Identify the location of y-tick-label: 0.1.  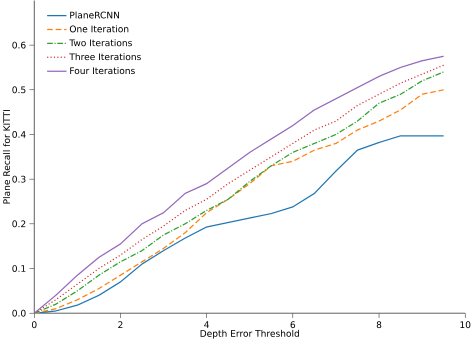
(19, 268).